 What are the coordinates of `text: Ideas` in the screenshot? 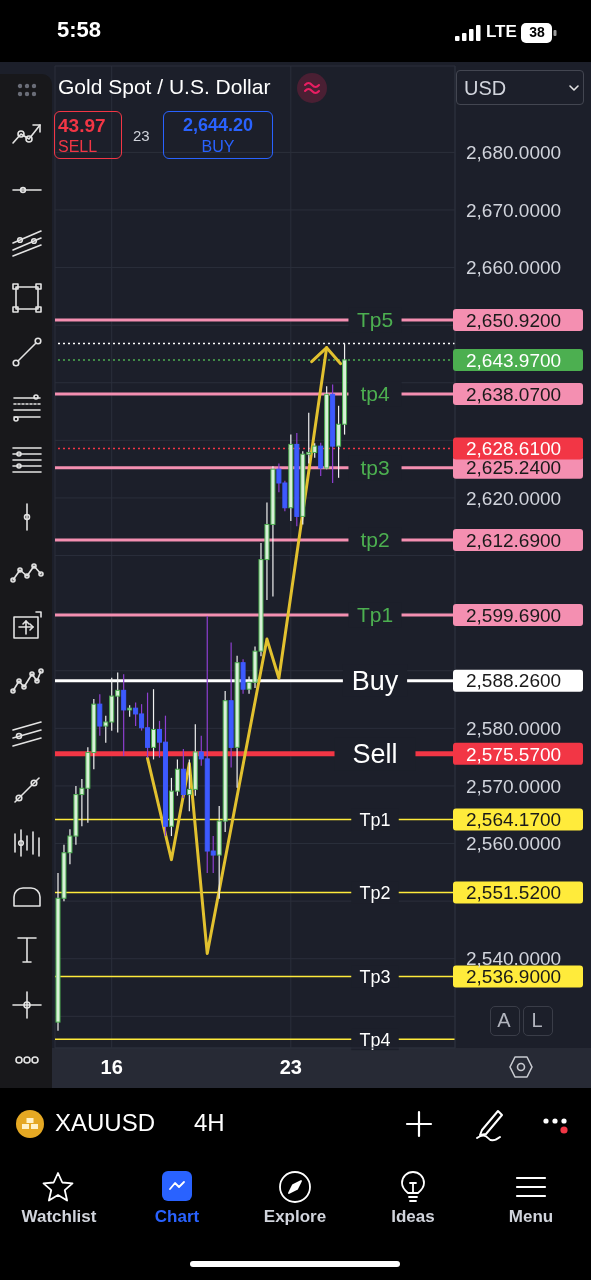 It's located at (413, 1217).